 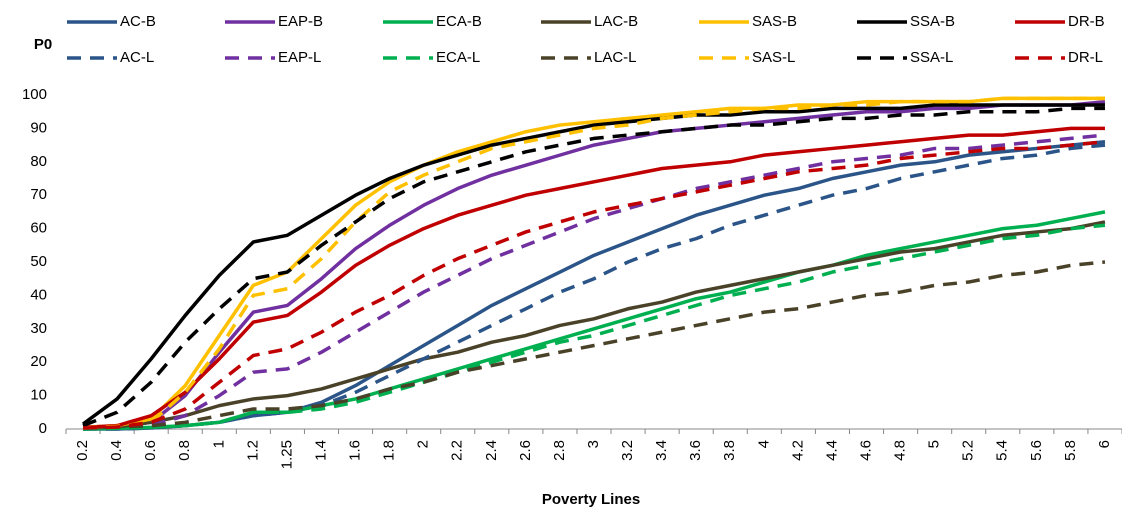 What do you see at coordinates (934, 444) in the screenshot?
I see `x-tick-label: 5` at bounding box center [934, 444].